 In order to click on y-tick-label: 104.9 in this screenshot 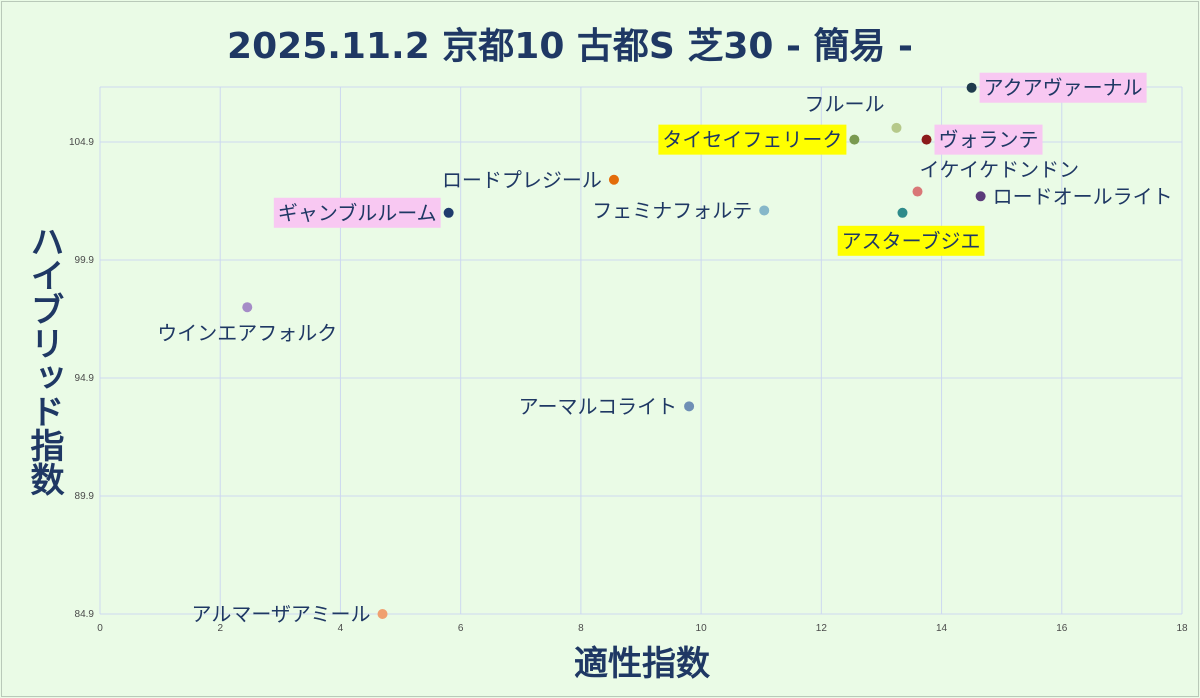, I will do `click(81, 142)`.